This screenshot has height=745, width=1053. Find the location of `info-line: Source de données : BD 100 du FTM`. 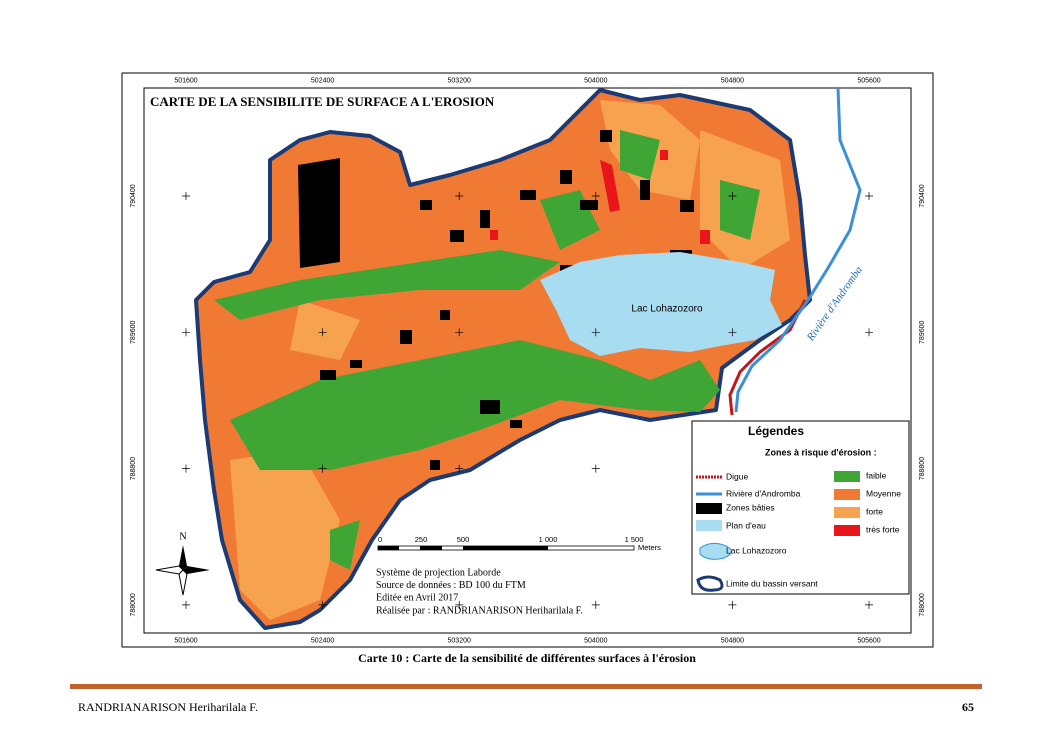

info-line: Source de données : BD 100 du FTM is located at coordinates (451, 585).